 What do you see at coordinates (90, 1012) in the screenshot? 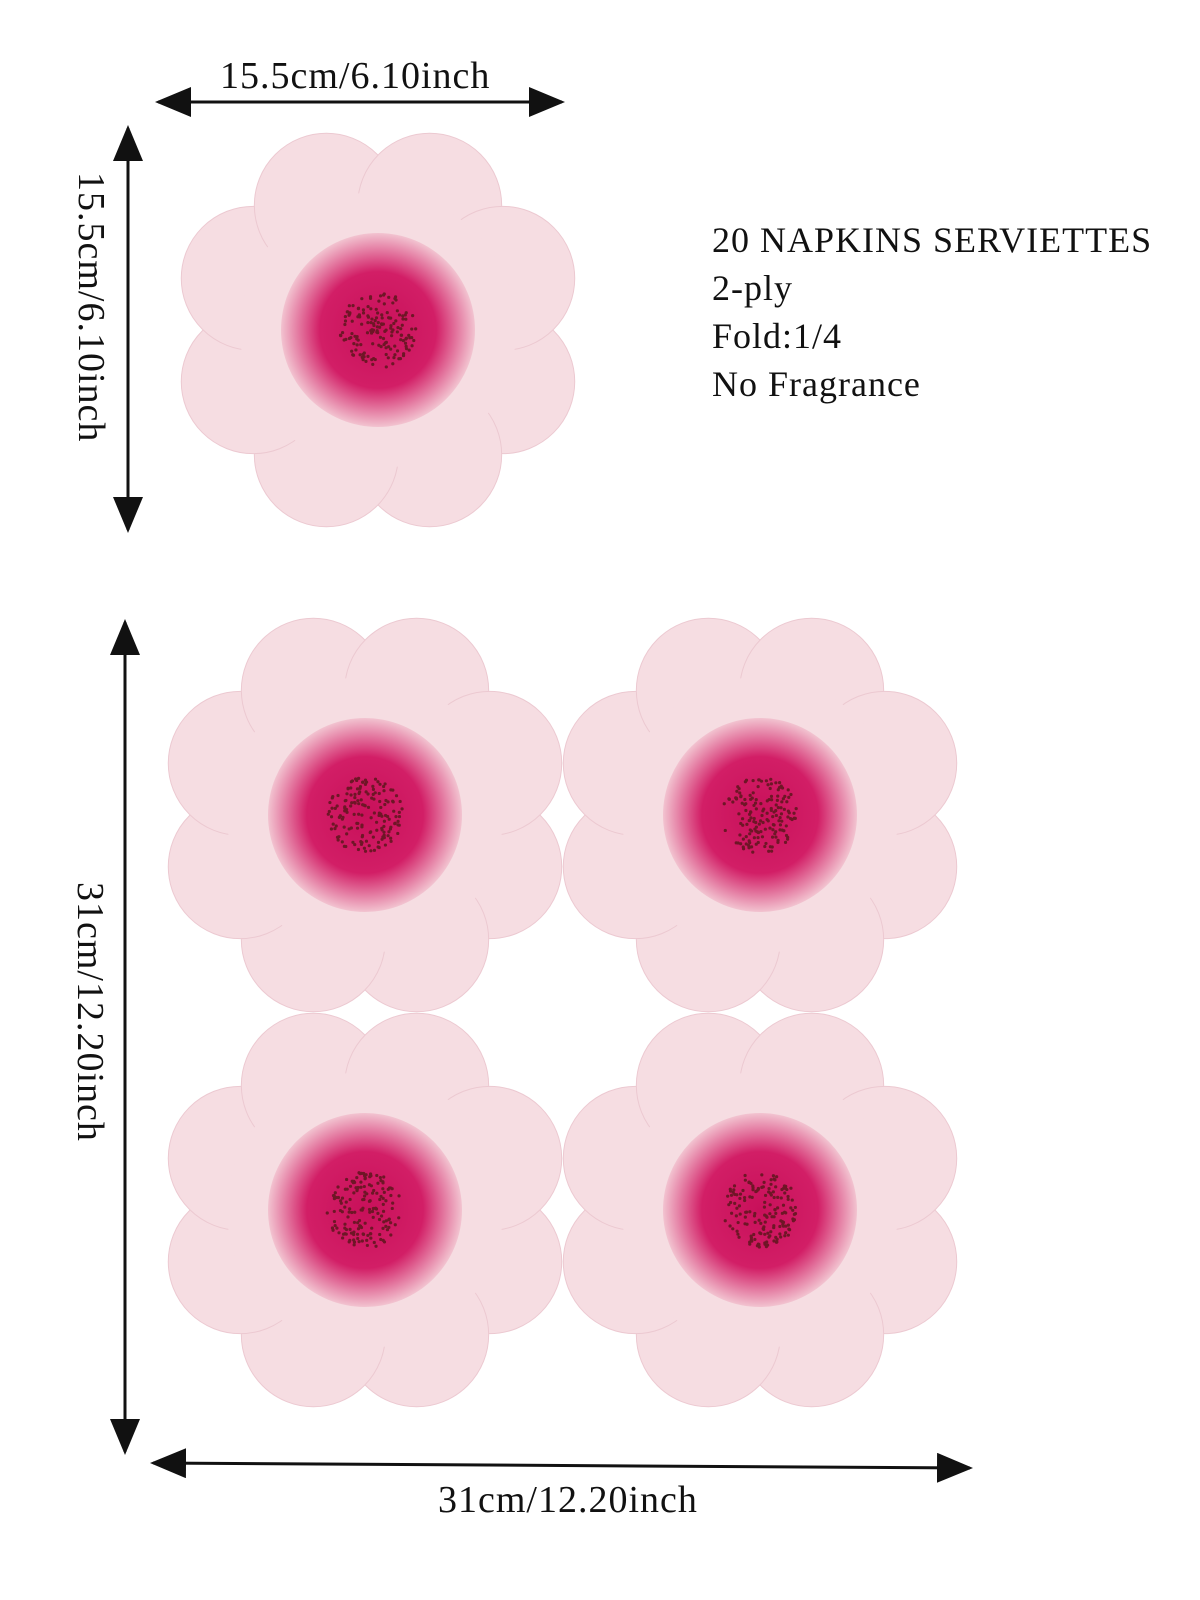
I see `unfolded-height-label: 31cm/12.20inch` at bounding box center [90, 1012].